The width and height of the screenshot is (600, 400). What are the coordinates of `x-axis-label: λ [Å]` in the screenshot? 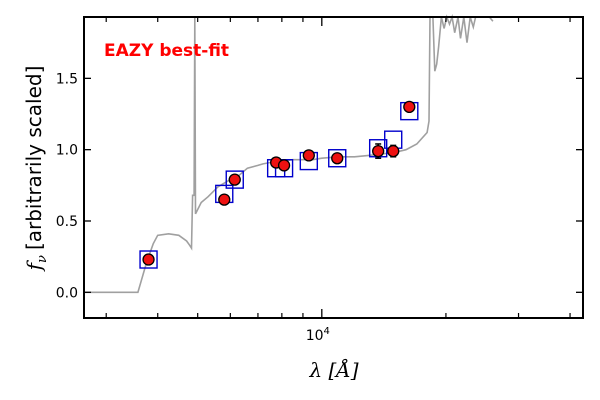 It's located at (333, 369).